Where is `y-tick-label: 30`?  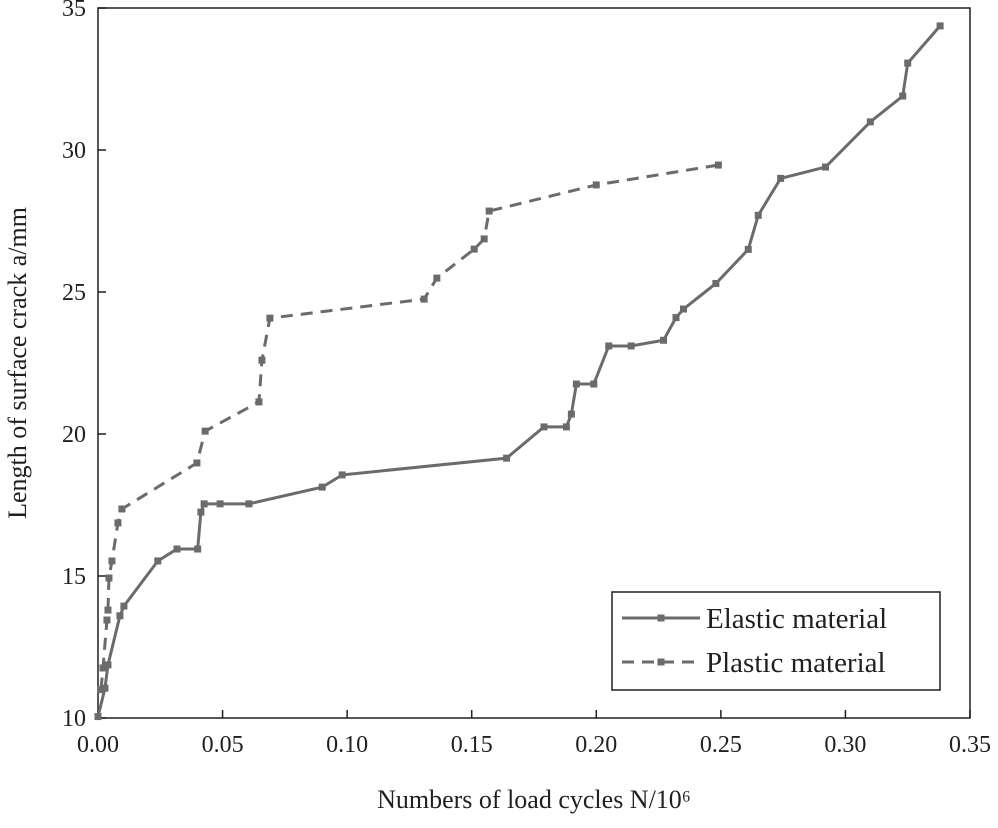 y-tick-label: 30 is located at coordinates (74, 151).